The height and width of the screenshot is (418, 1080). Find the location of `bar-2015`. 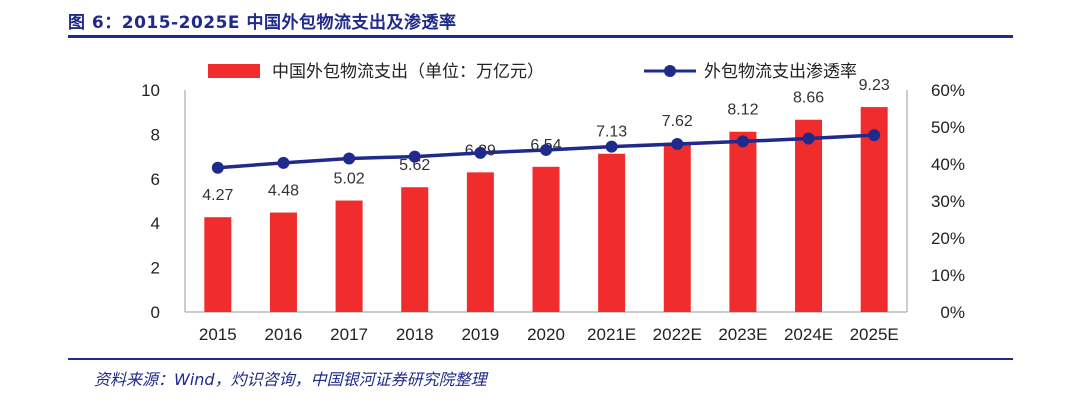

bar-2015 is located at coordinates (218, 264).